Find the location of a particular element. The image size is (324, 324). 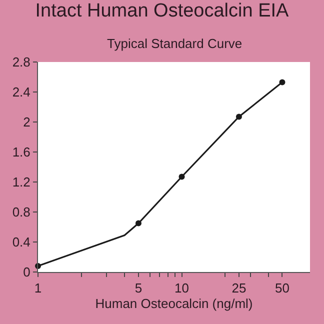

x-axis-title: Human Osteocalcin (ng/ml) is located at coordinates (174, 304).